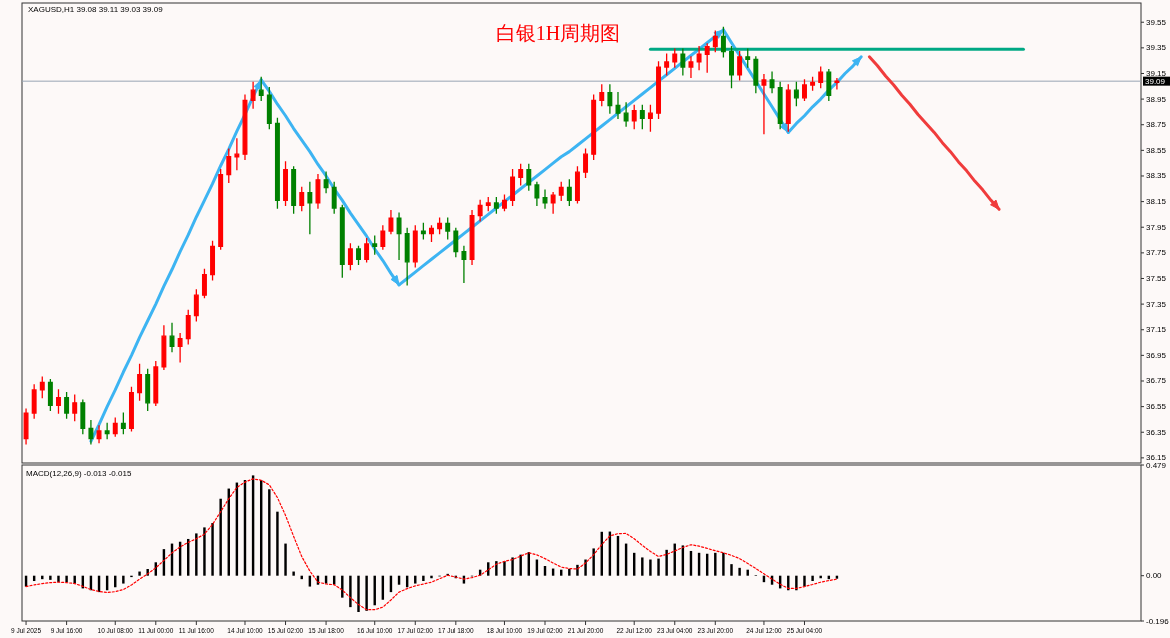  What do you see at coordinates (1158, 621) in the screenshot?
I see `y-tick-label: -0.196` at bounding box center [1158, 621].